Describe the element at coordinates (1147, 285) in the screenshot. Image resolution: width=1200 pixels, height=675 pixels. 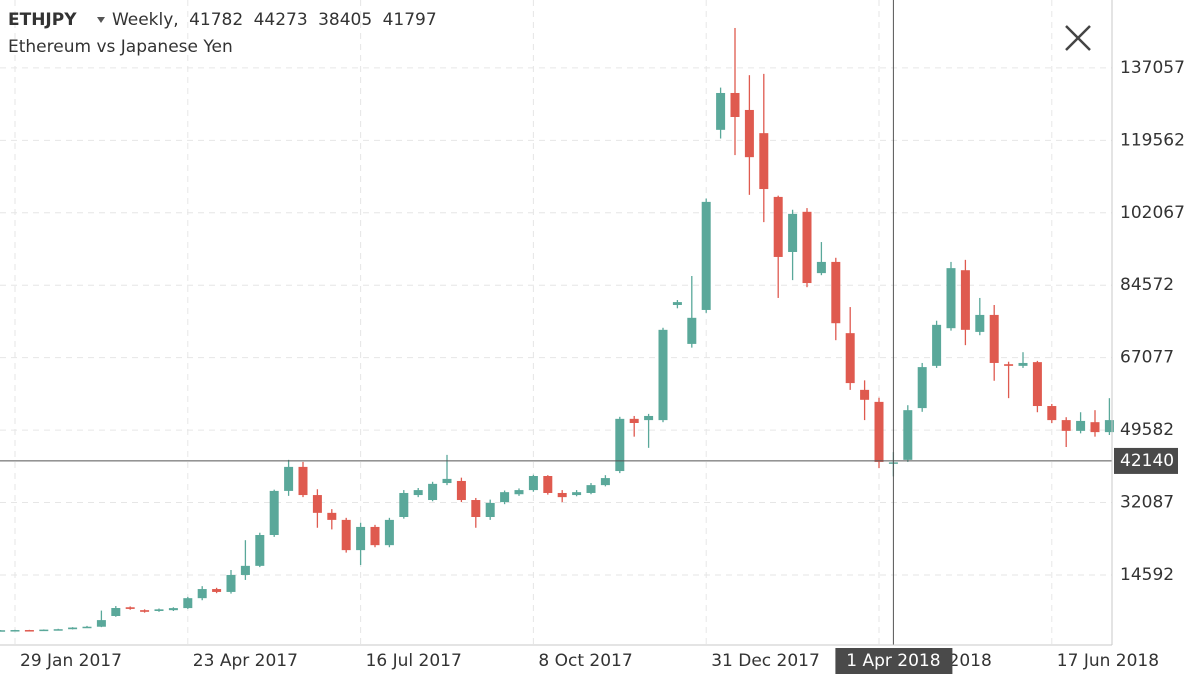
I see `y-tick-label: 84572` at that location.